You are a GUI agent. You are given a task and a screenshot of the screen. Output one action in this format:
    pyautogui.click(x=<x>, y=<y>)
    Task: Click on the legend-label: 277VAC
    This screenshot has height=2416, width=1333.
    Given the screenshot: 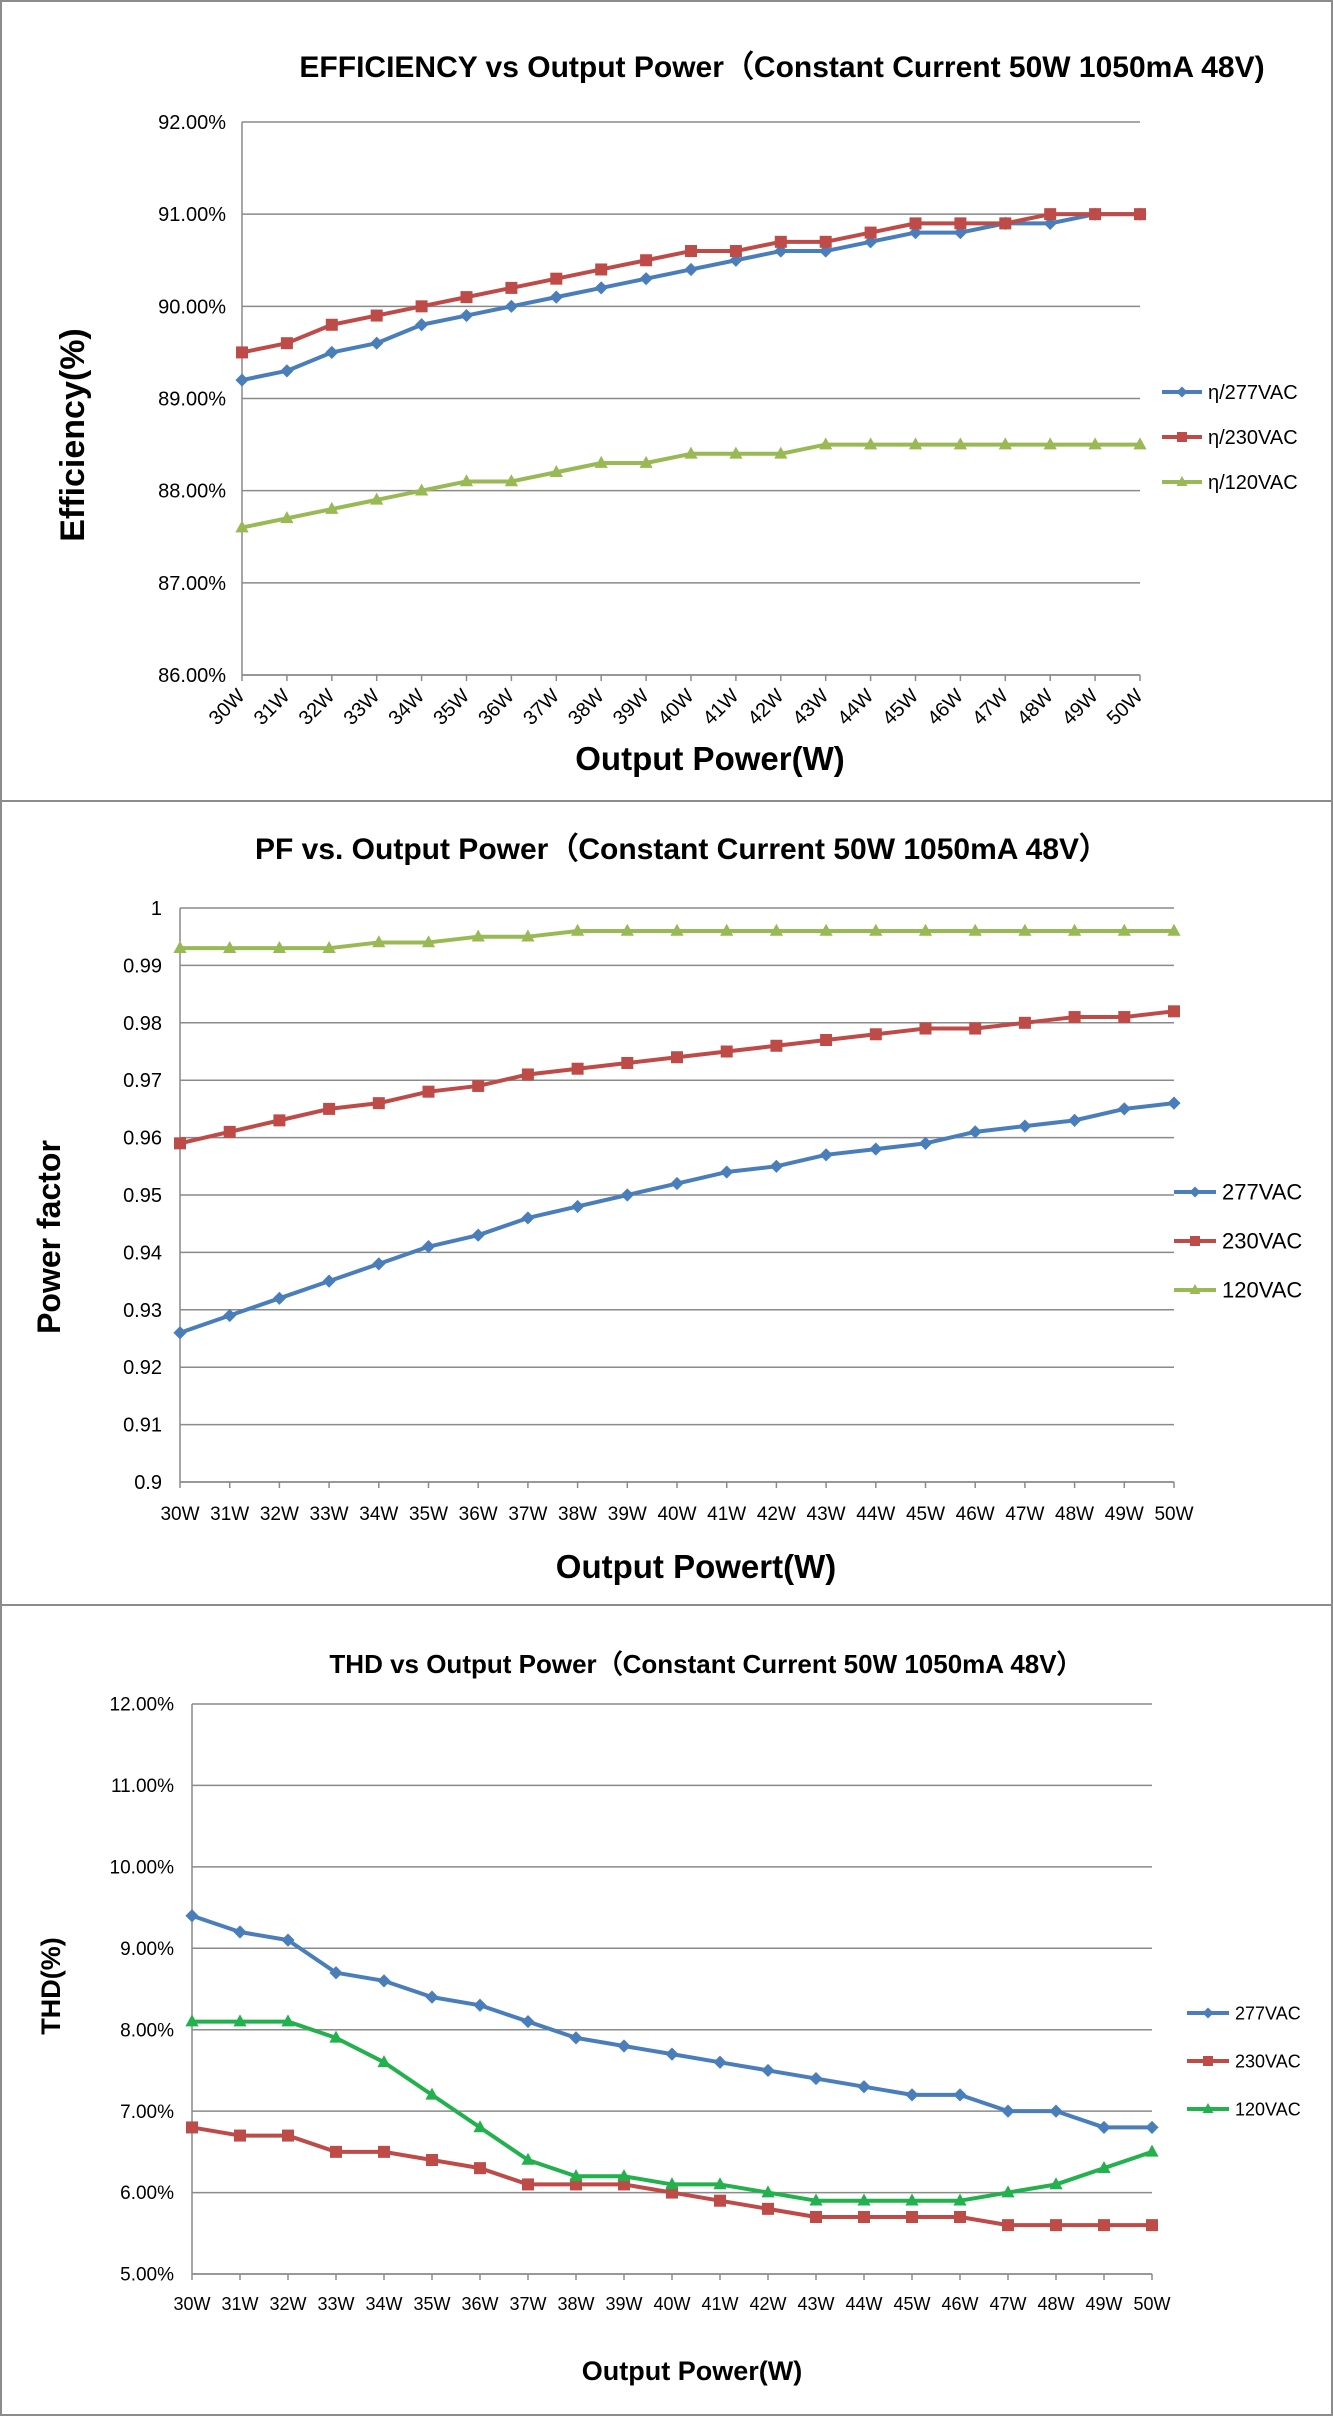 What is the action you would take?
    pyautogui.click(x=1262, y=1192)
    